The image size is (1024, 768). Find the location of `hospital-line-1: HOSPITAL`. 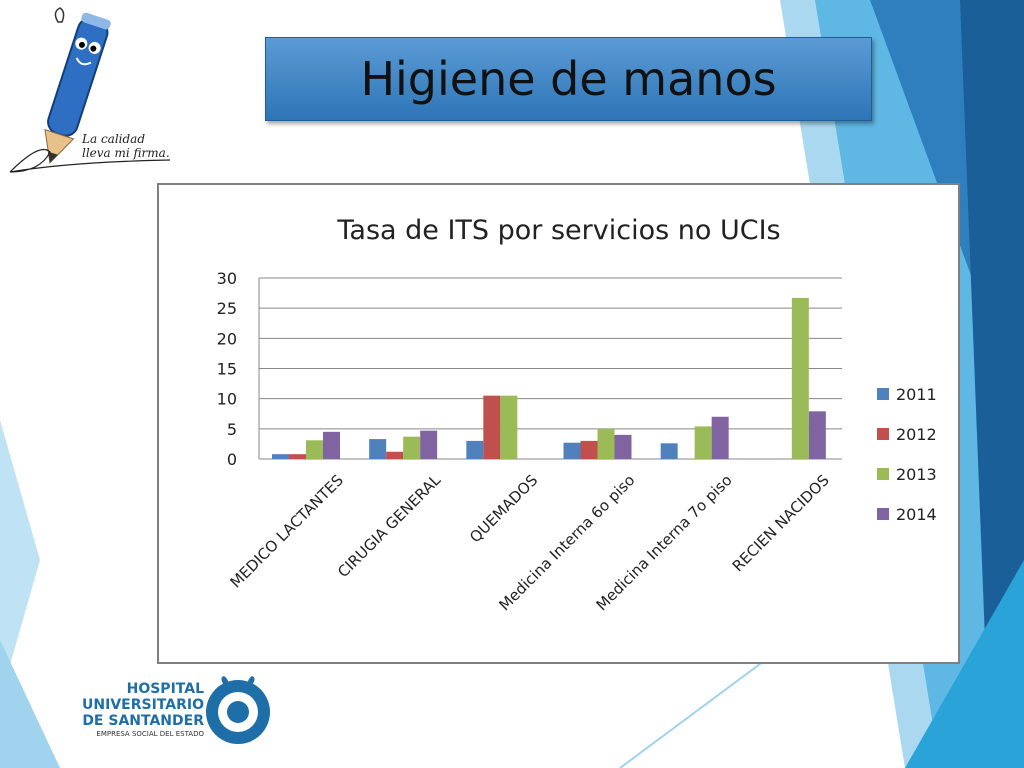

hospital-line-1: HOSPITAL is located at coordinates (165, 689).